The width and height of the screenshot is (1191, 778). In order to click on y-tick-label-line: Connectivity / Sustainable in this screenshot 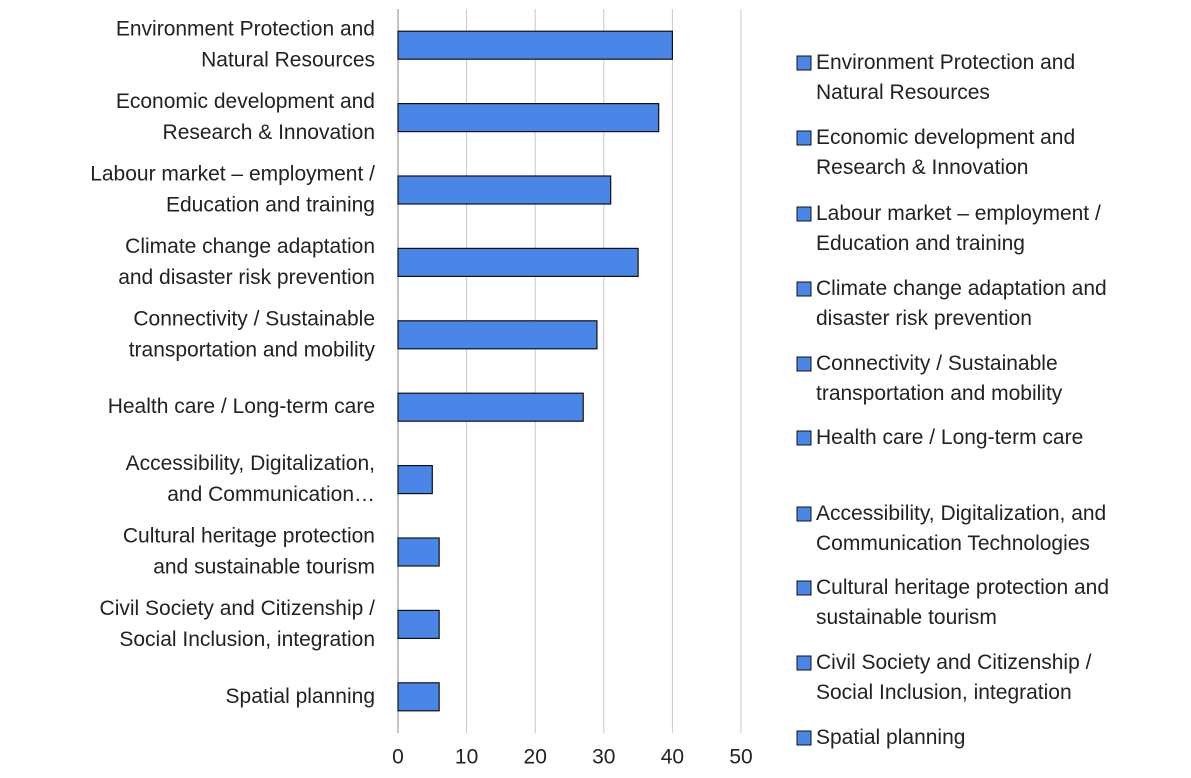, I will do `click(254, 318)`.